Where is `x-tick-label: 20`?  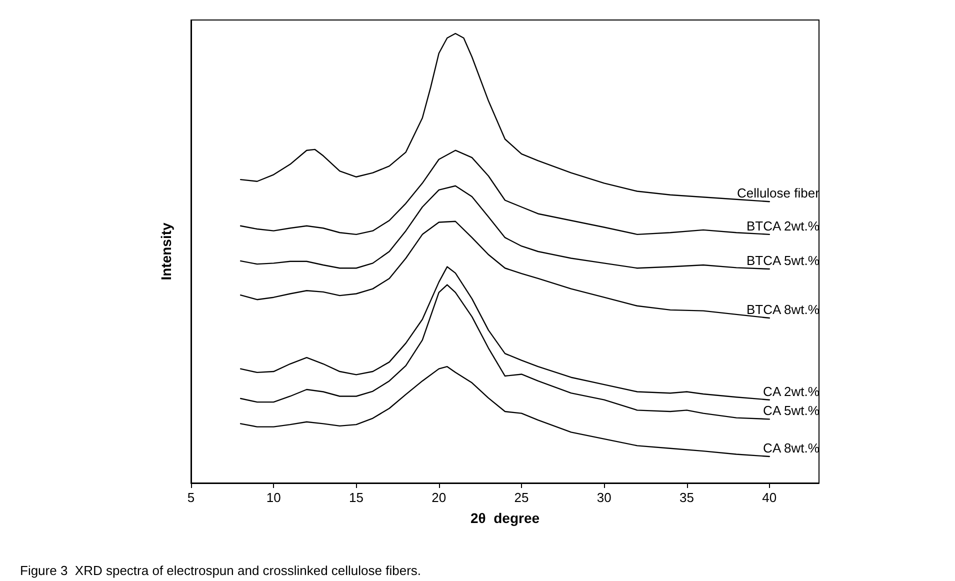
x-tick-label: 20 is located at coordinates (439, 497).